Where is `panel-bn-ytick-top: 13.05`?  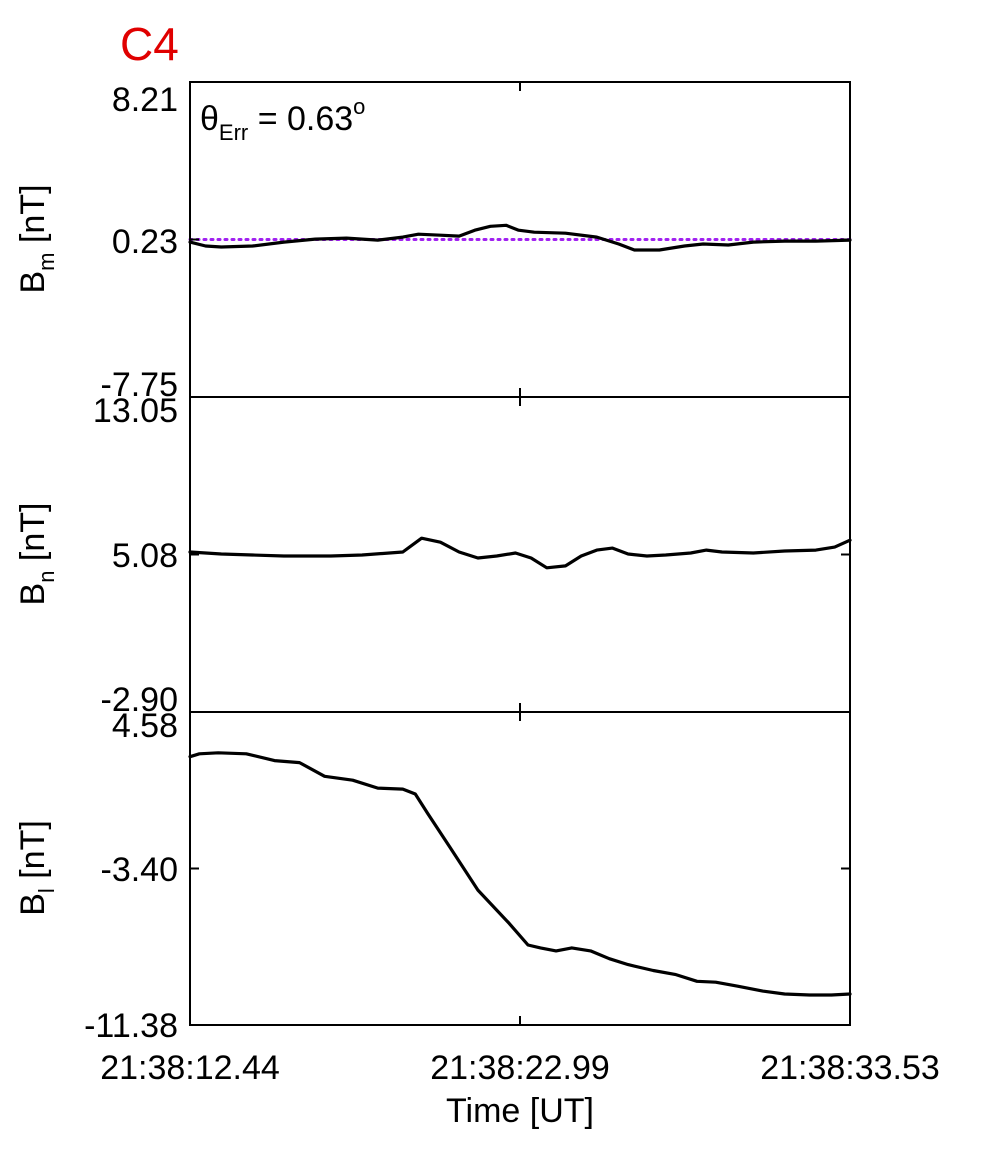
panel-bn-ytick-top: 13.05 is located at coordinates (135, 411).